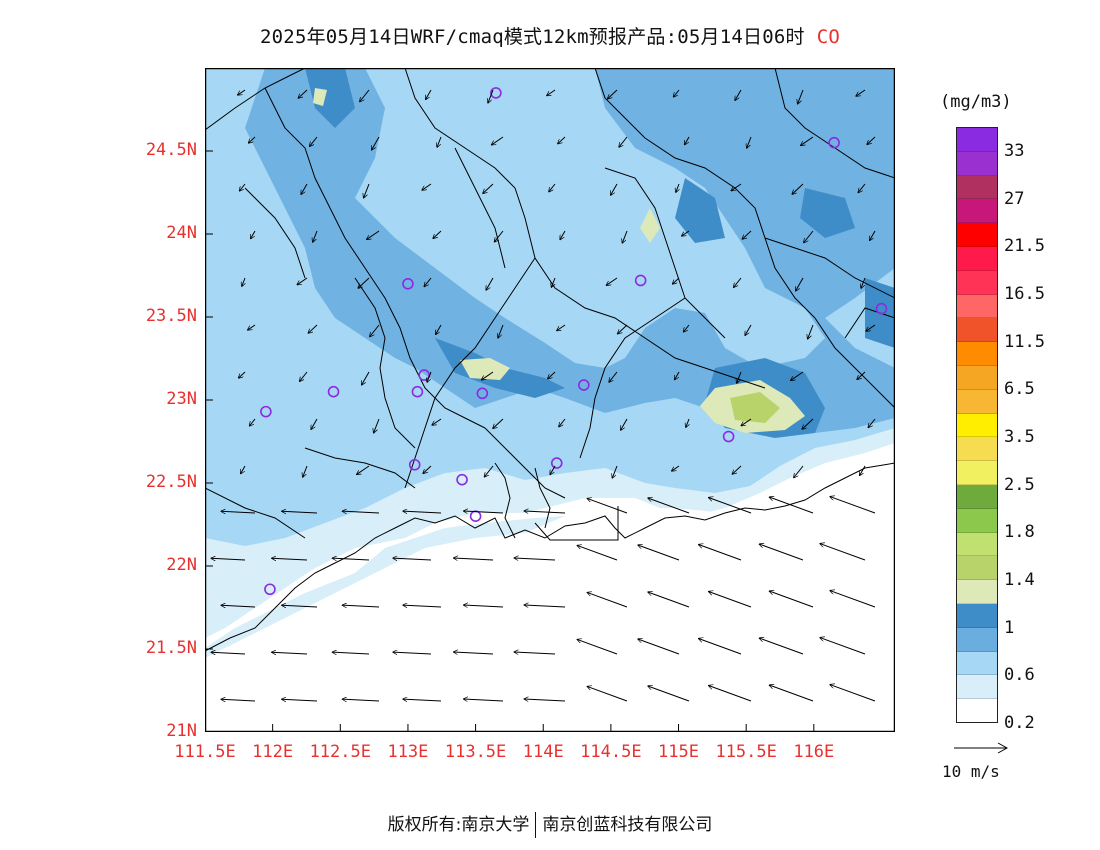  What do you see at coordinates (1019, 389) in the screenshot?
I see `legend-label: 6.5` at bounding box center [1019, 389].